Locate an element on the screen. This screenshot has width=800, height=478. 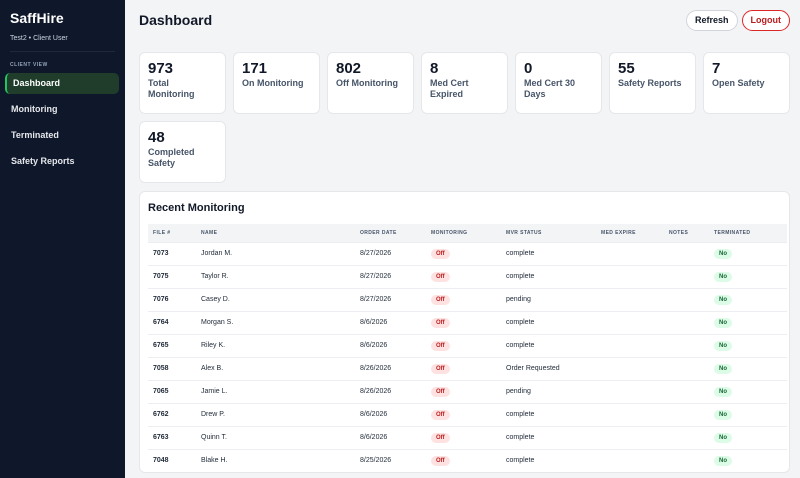
table-row: 7075 Taylor R. 8/27/2026 Off complete No is located at coordinates (467, 276).